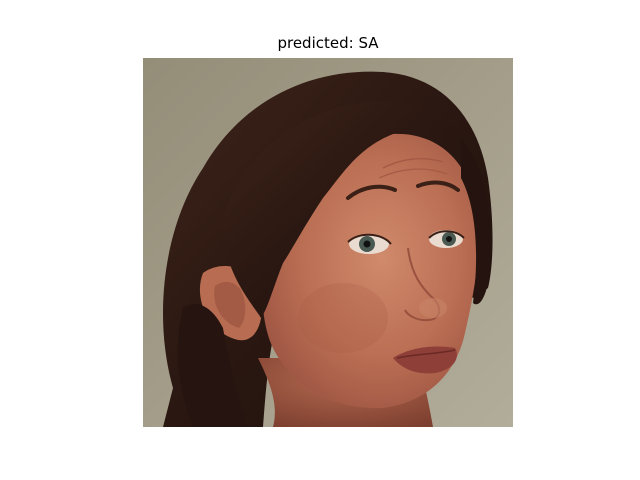  Describe the element at coordinates (446, 234) in the screenshot. I see `right-eyelid` at that location.